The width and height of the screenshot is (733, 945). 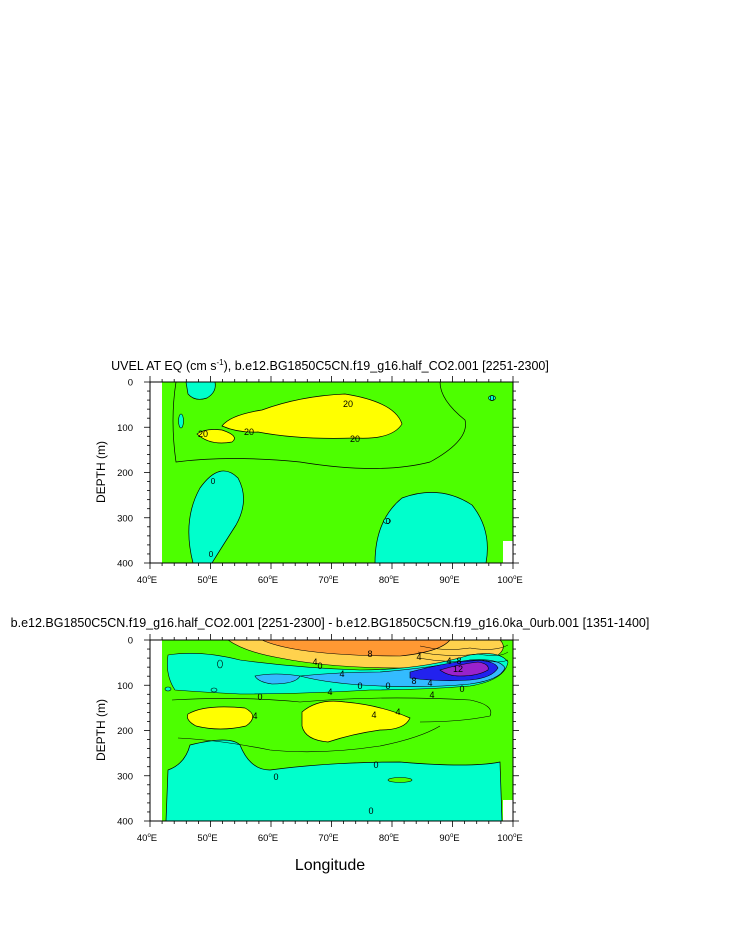 I want to click on contour-region-purple, so click(x=464, y=669).